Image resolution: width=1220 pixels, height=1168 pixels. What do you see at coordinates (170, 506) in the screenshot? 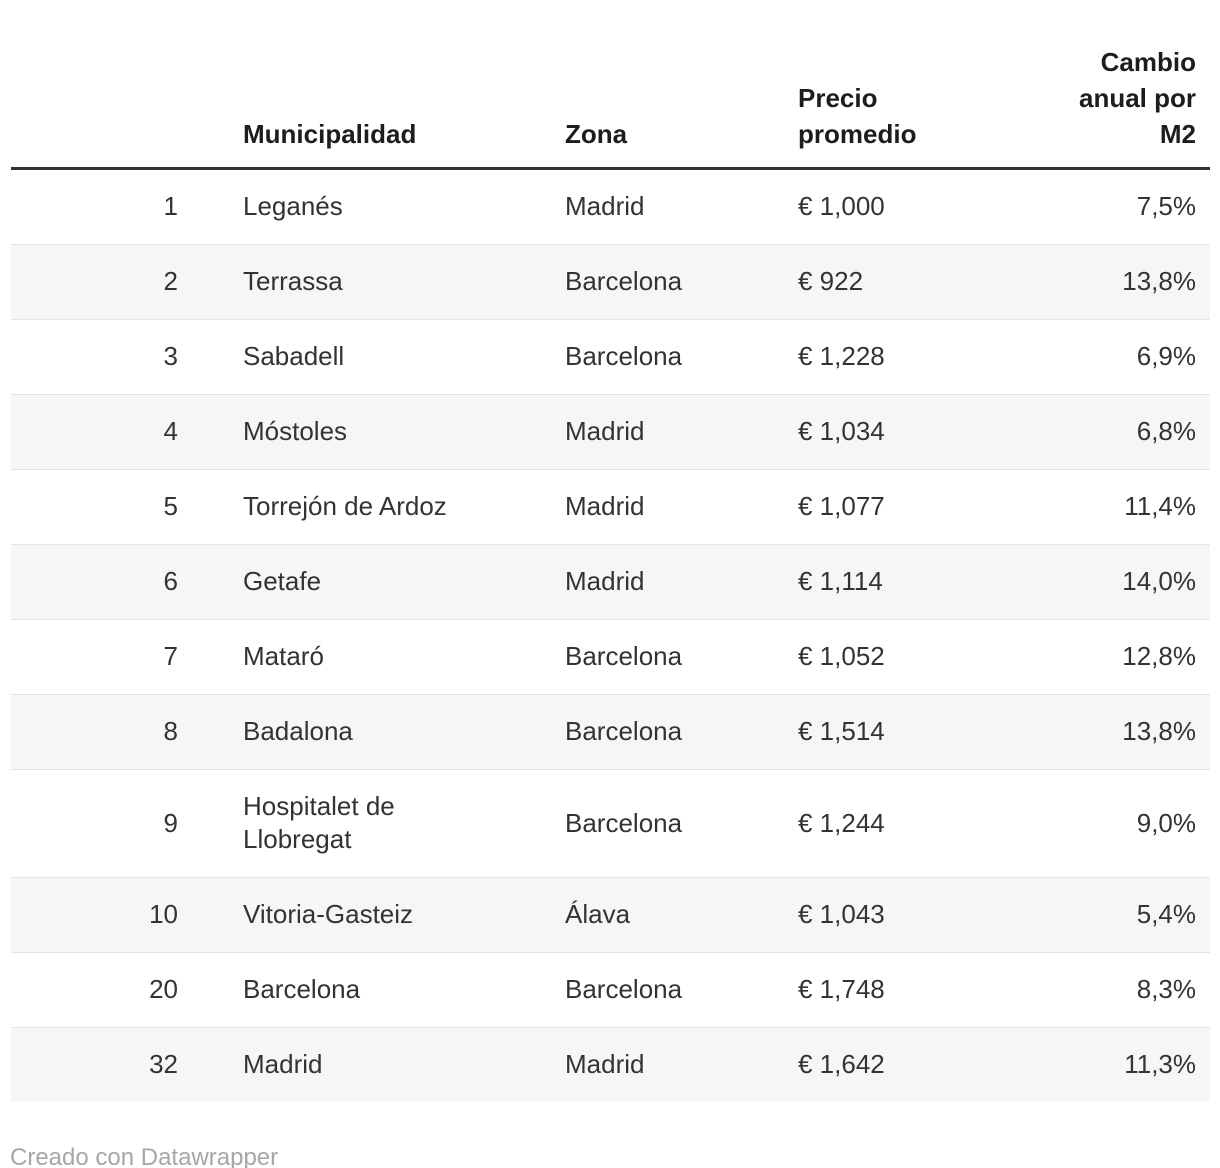
I see `cell-rank: 5` at bounding box center [170, 506].